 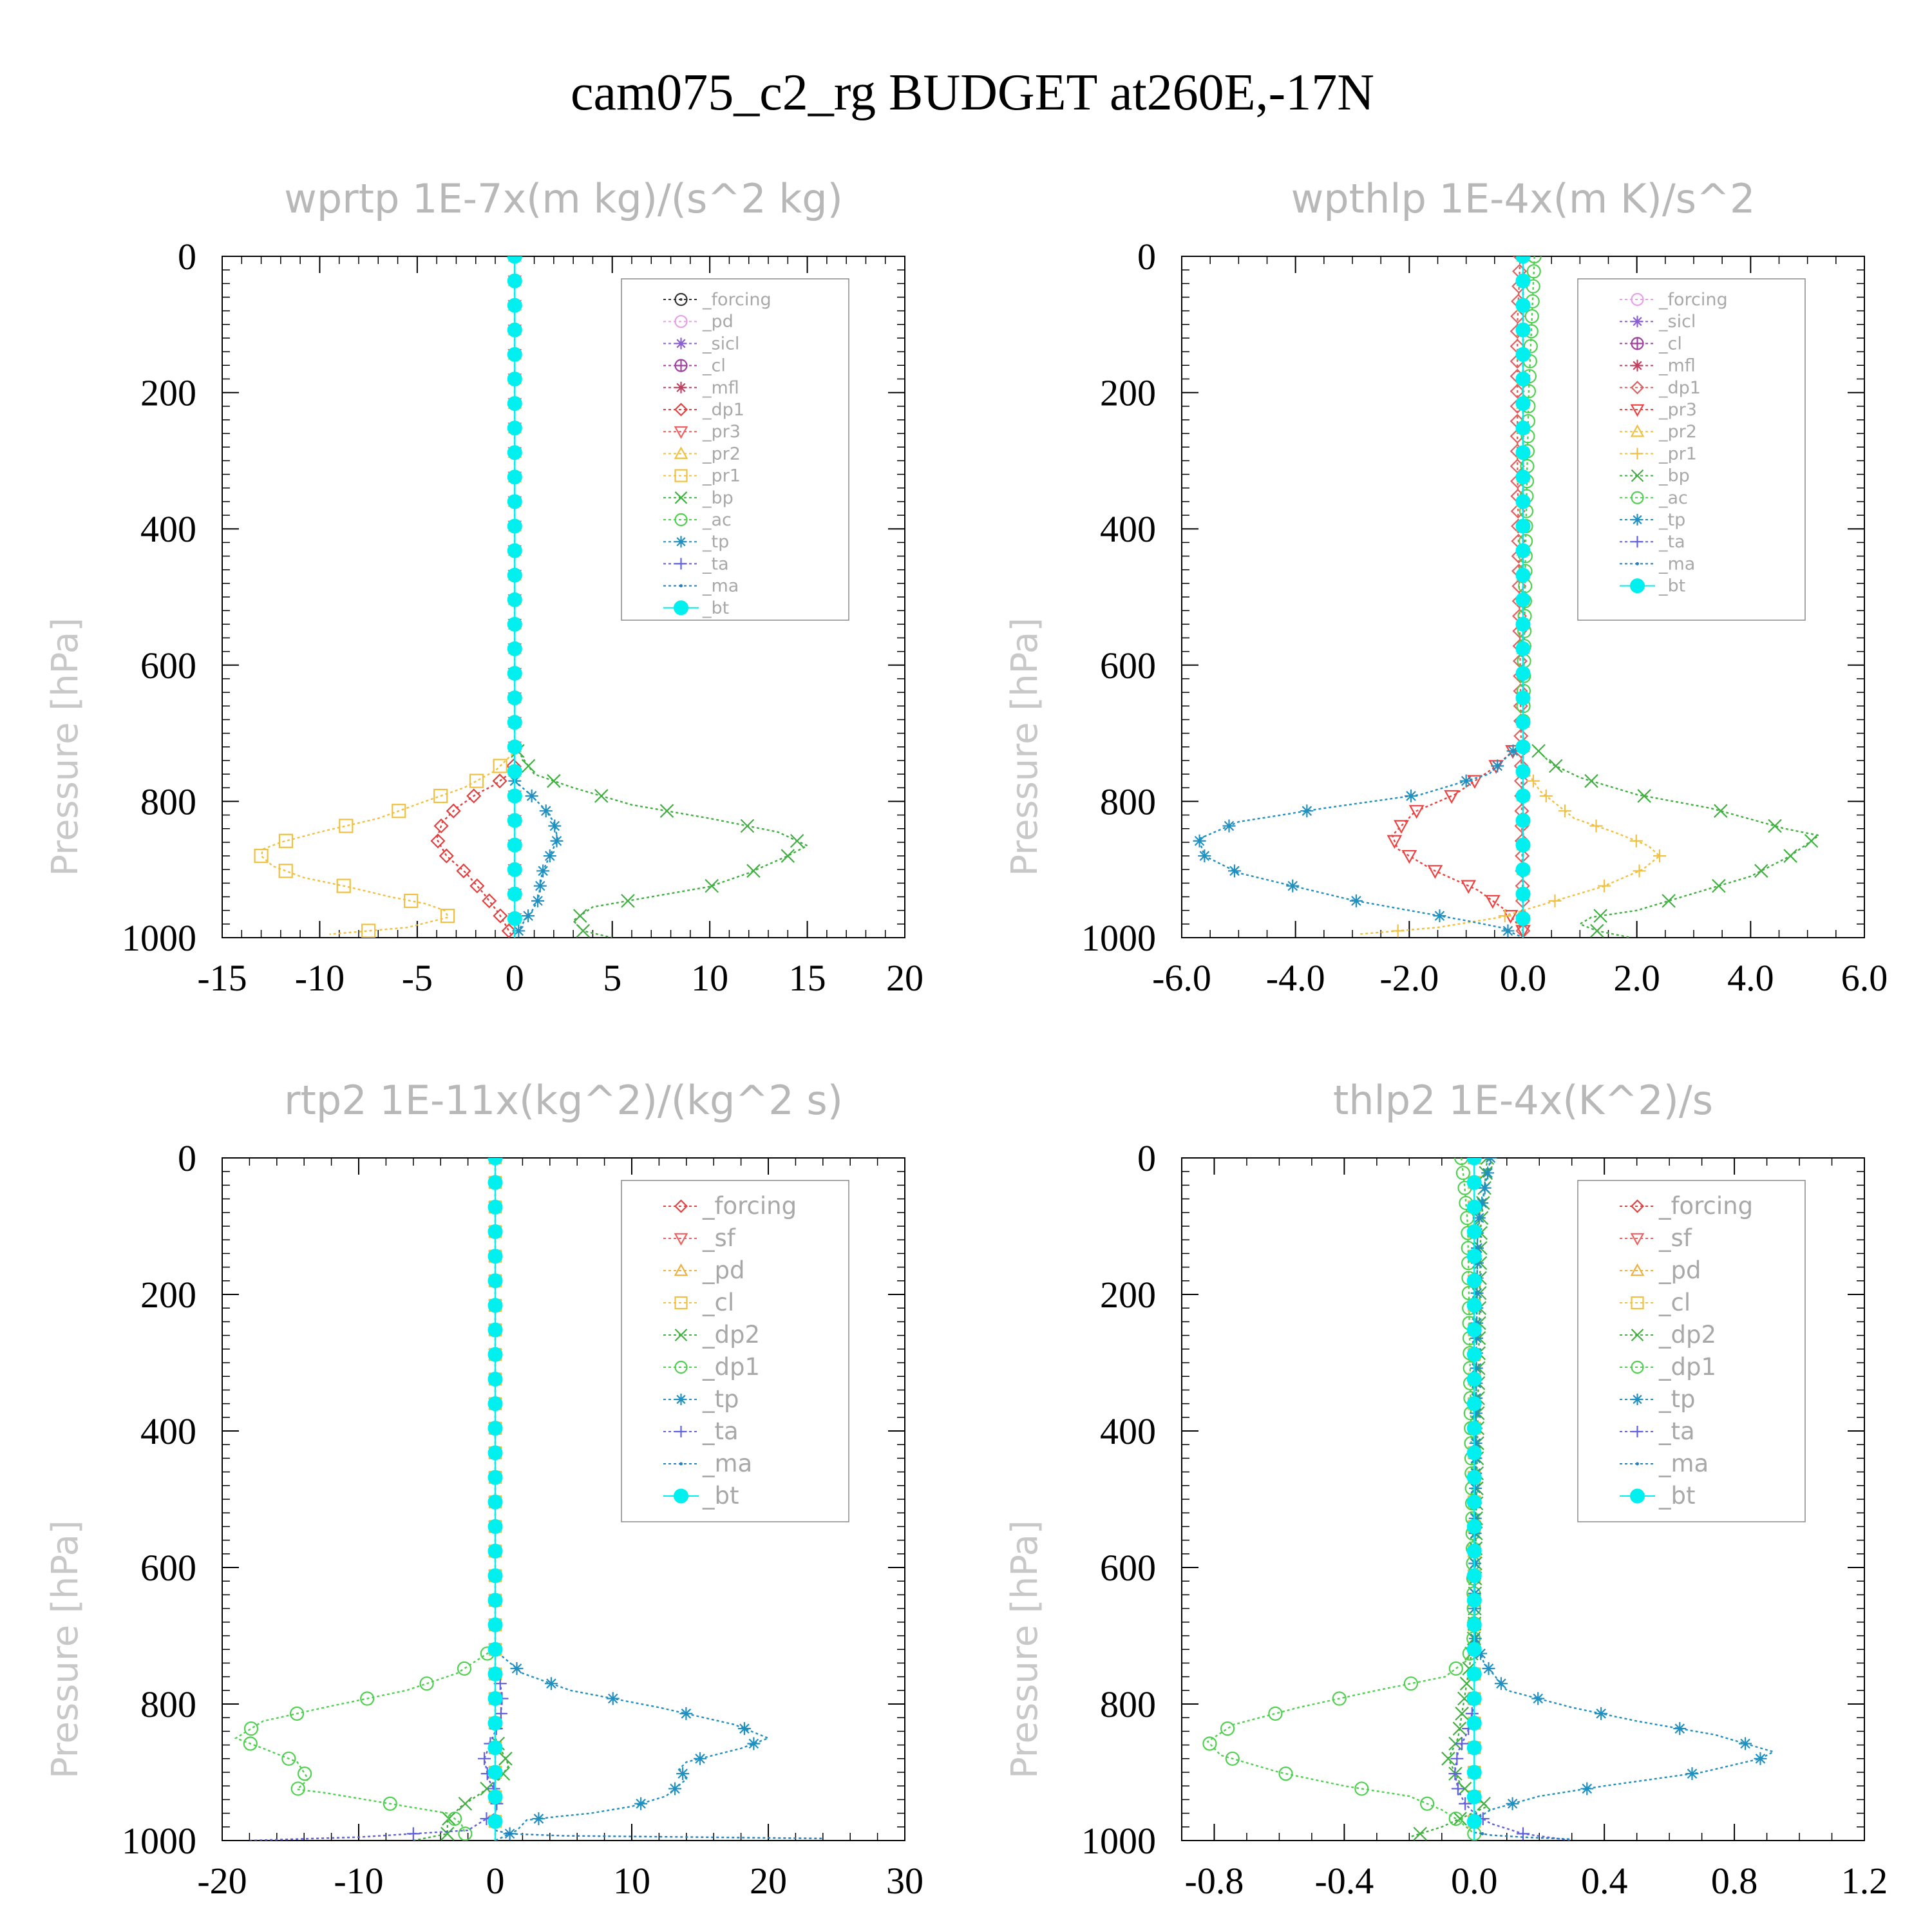 What do you see at coordinates (718, 1302) in the screenshot?
I see `legend-label: _cl` at bounding box center [718, 1302].